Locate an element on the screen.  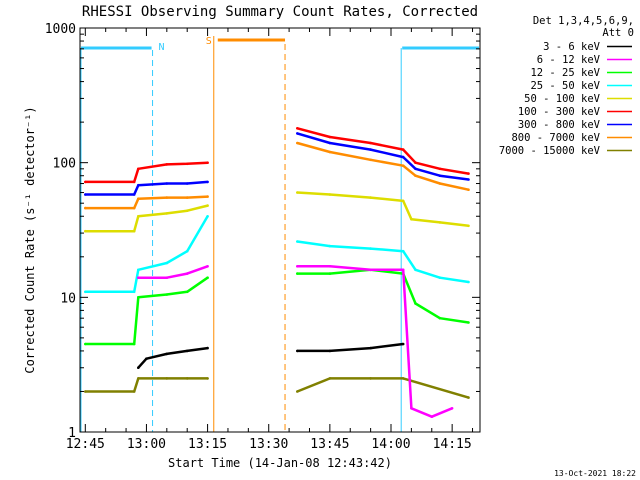
series-point-5-4-s1 is located at coordinates (415, 162).